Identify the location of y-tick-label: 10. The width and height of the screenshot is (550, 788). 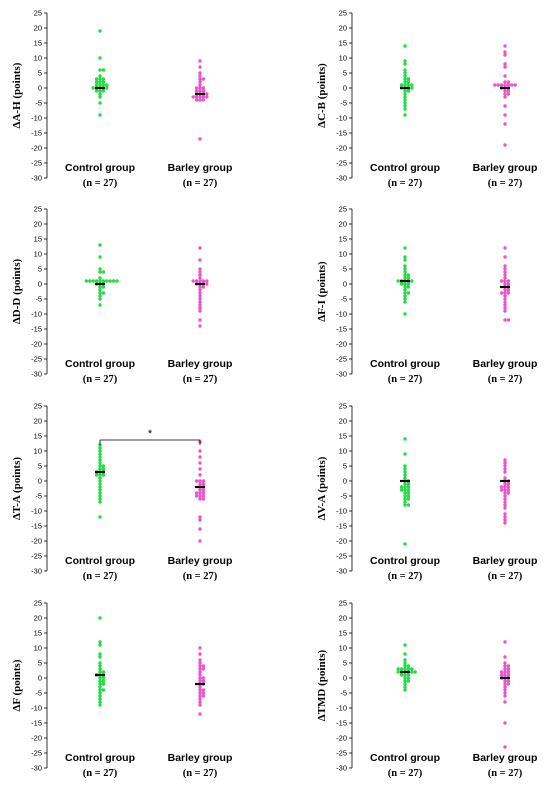
(343, 58).